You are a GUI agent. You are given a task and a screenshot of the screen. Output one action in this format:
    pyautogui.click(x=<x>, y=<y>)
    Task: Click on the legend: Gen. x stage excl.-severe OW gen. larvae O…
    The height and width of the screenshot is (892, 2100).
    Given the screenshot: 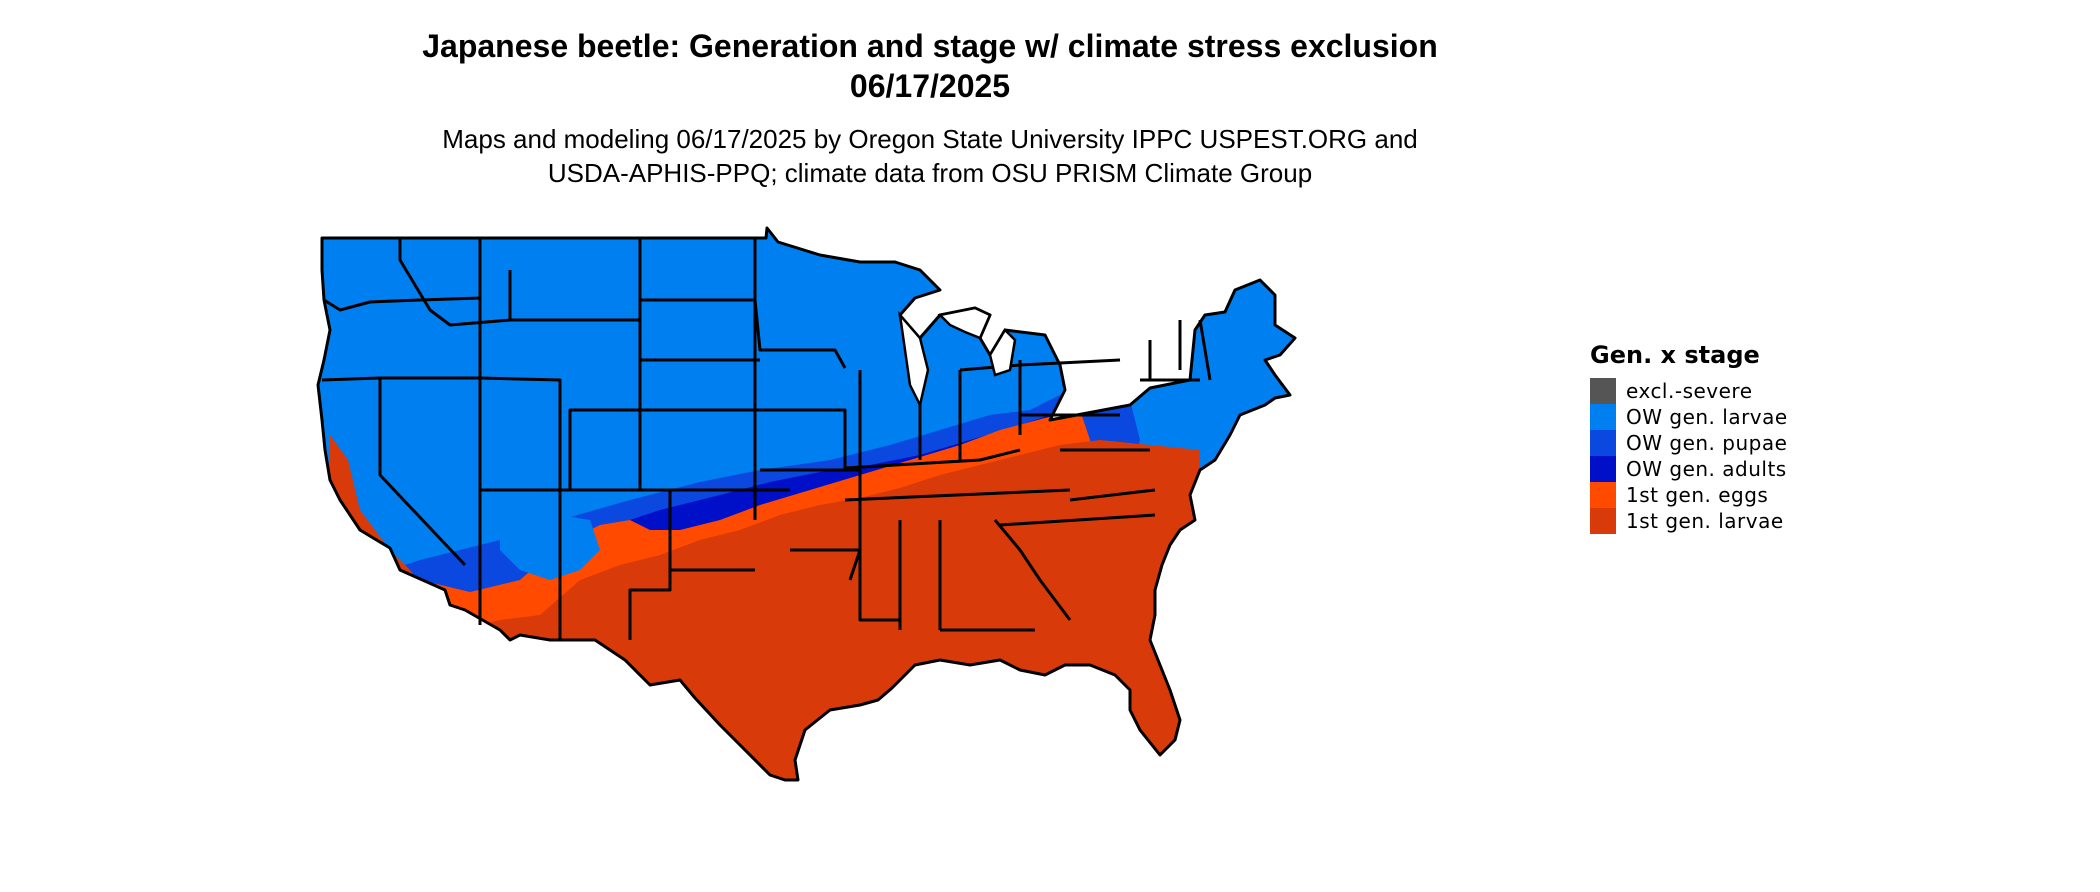 What is the action you would take?
    pyautogui.click(x=1689, y=437)
    